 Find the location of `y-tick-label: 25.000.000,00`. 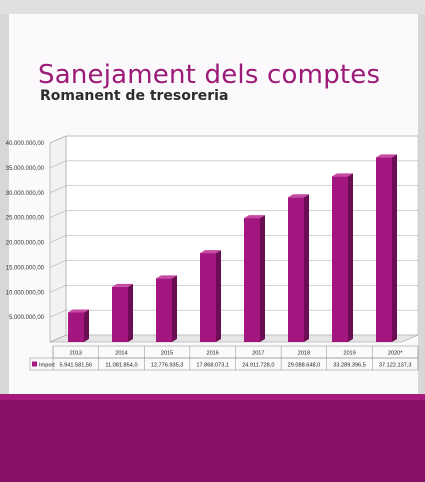

y-tick-label: 25.000.000,00 is located at coordinates (25, 219).